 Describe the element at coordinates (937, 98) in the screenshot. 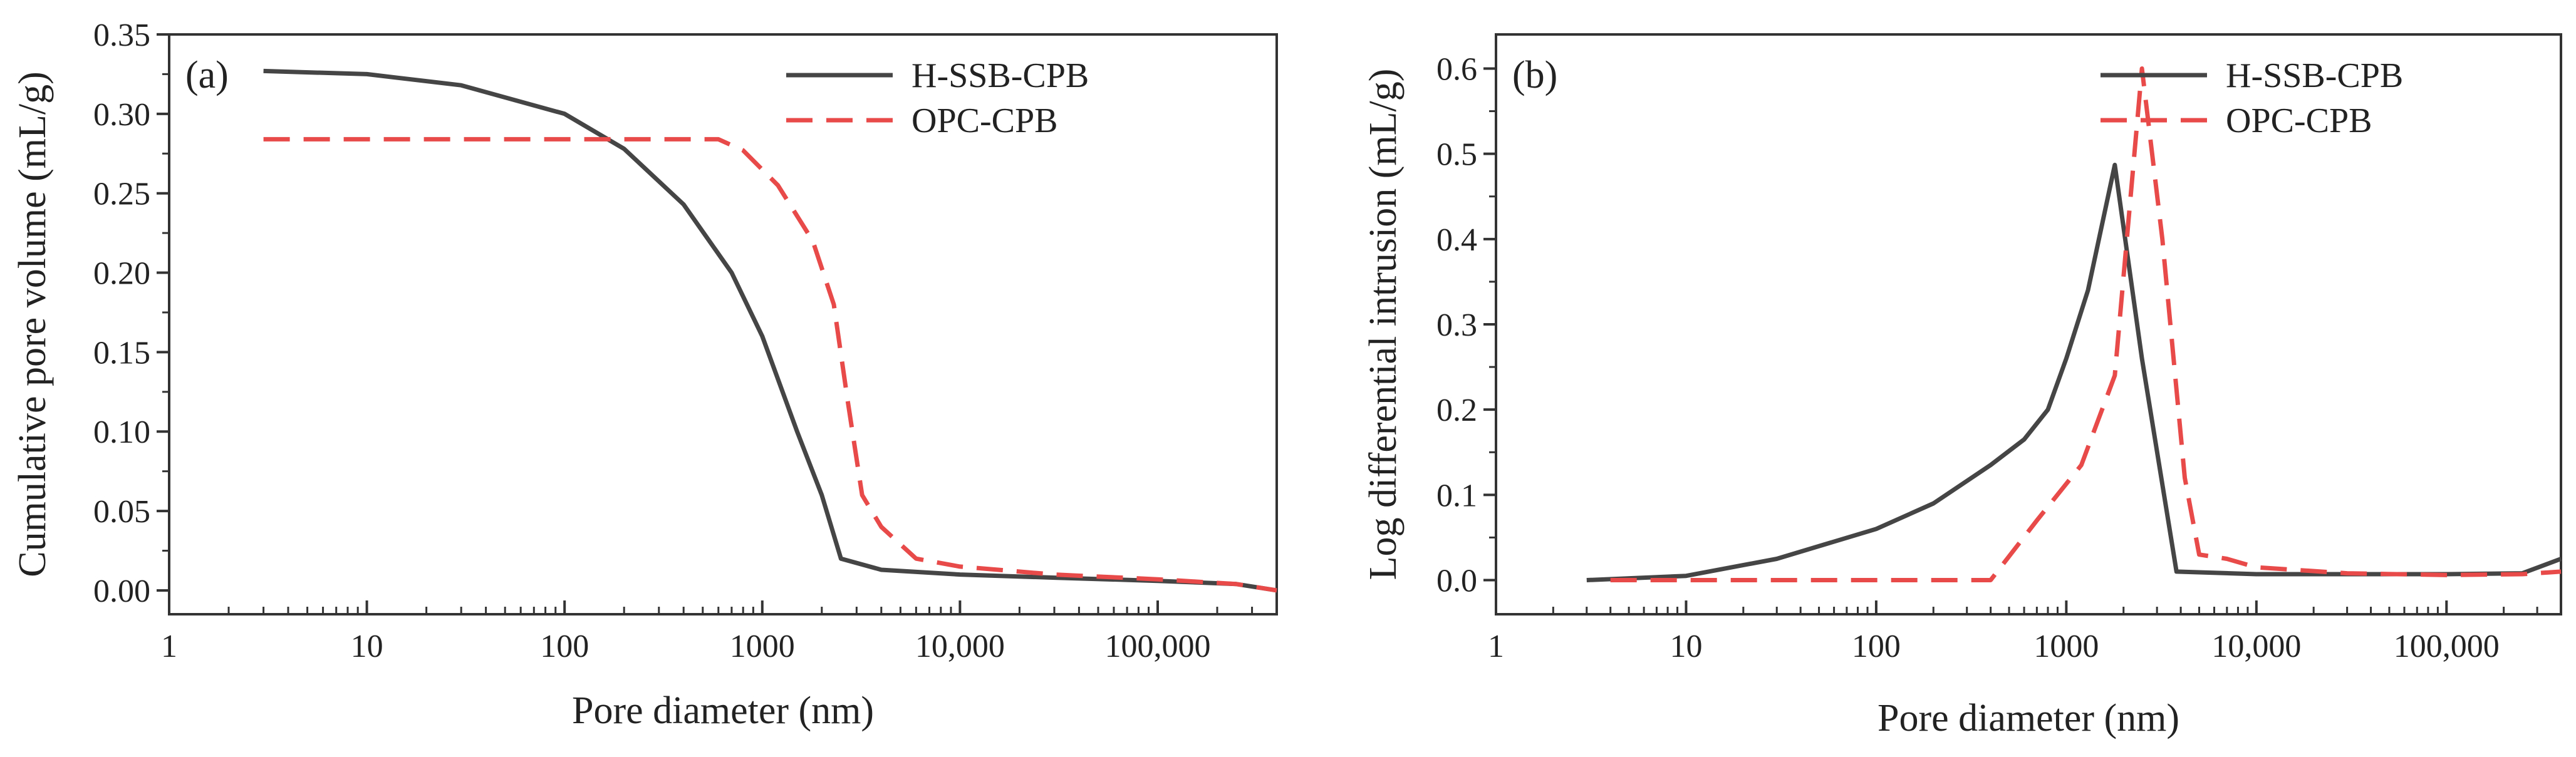

I see `legend-a: H-SSB-CPB OPC-CPB` at that location.